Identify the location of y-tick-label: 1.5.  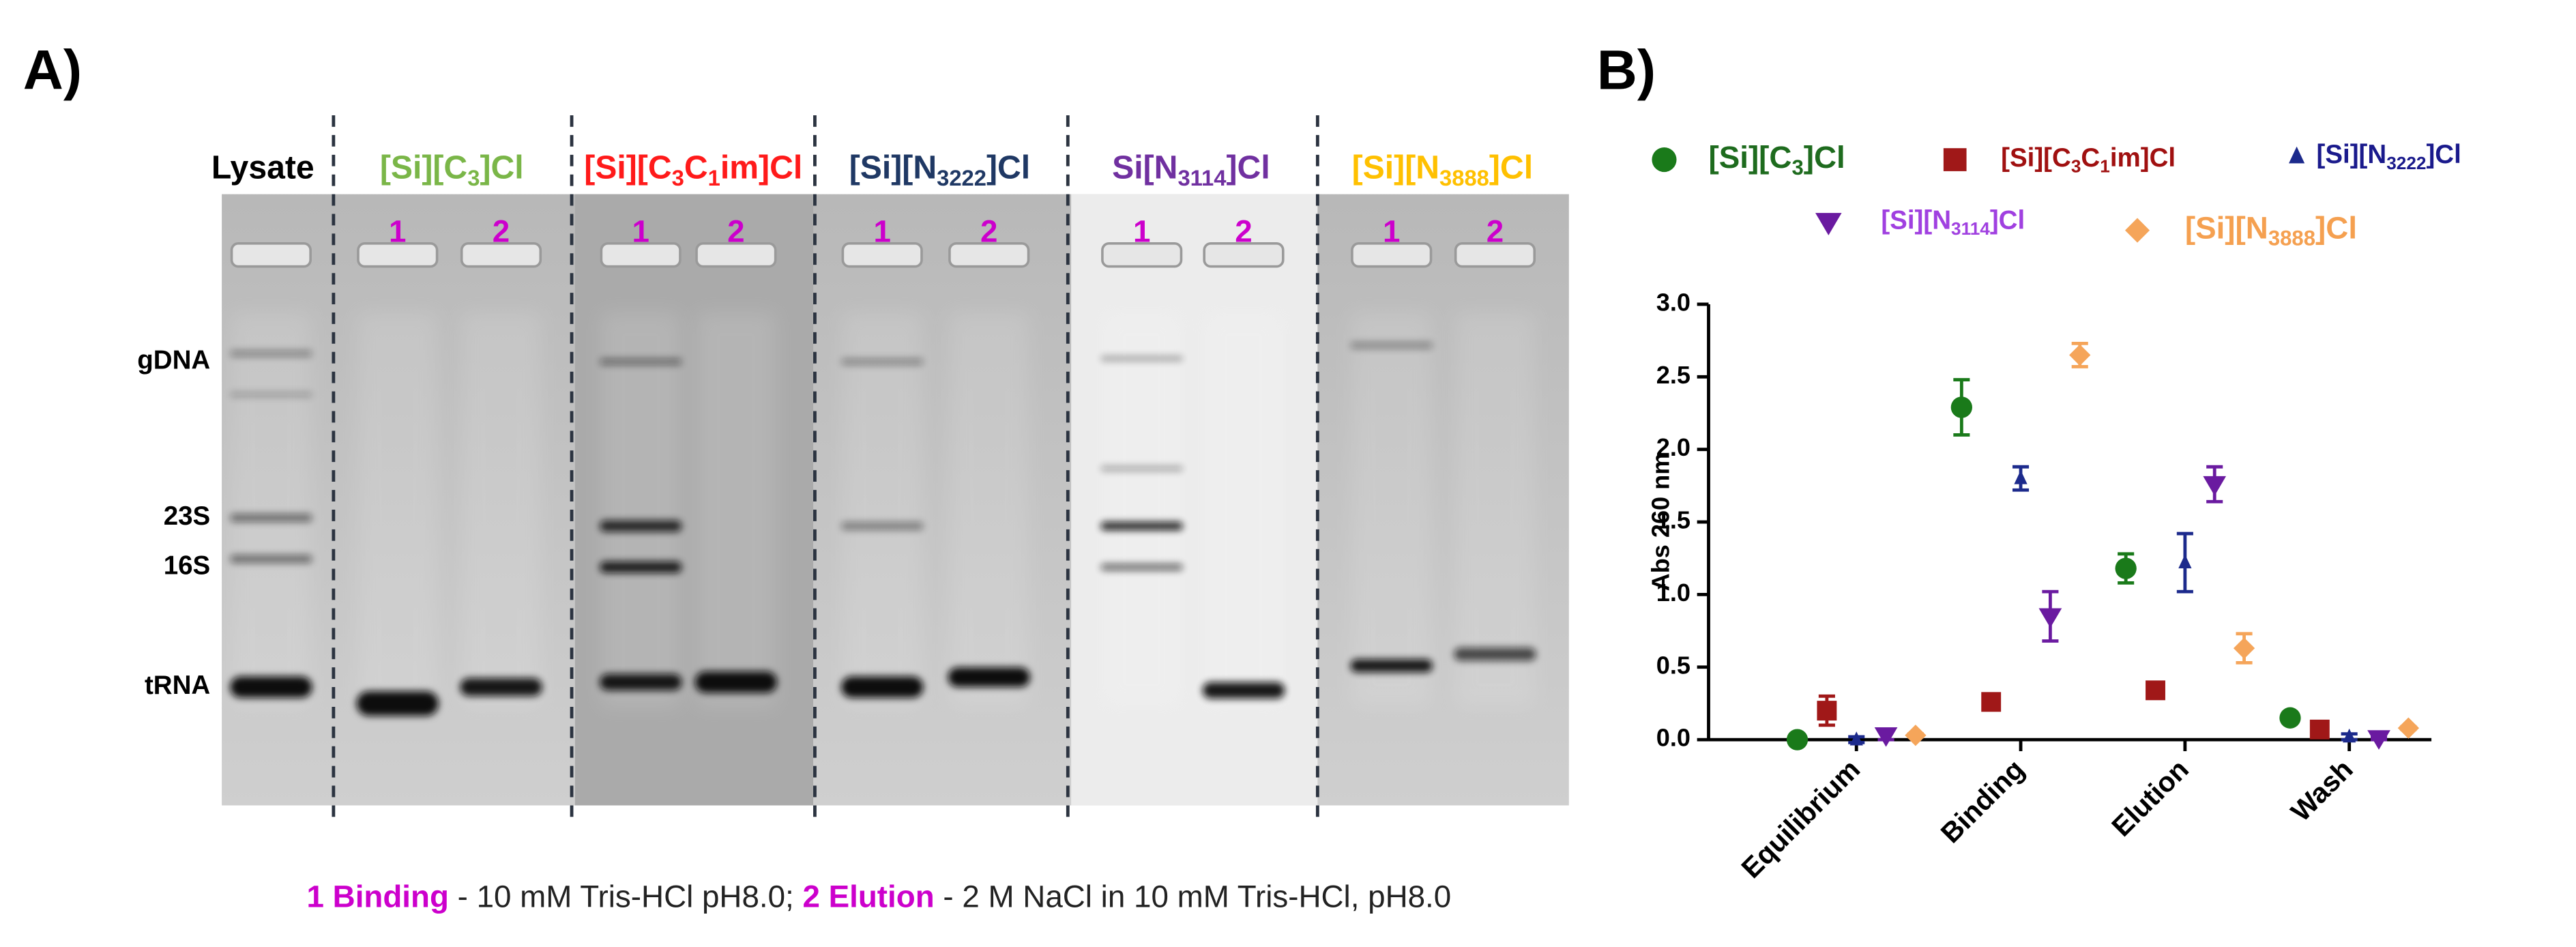
(1673, 520).